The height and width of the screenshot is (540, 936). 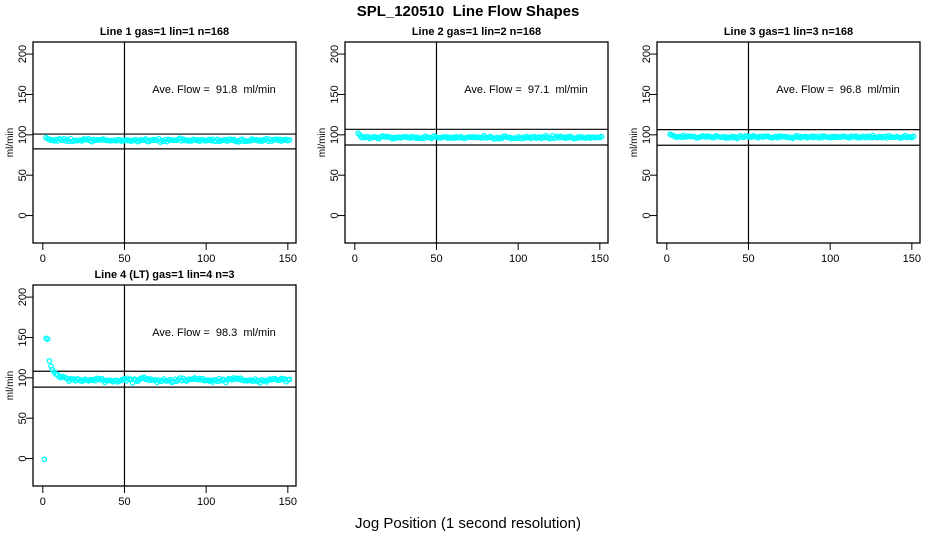 I want to click on panel-title: Line 4 (LT) gas=1 lin=4 n=3, so click(x=164, y=275).